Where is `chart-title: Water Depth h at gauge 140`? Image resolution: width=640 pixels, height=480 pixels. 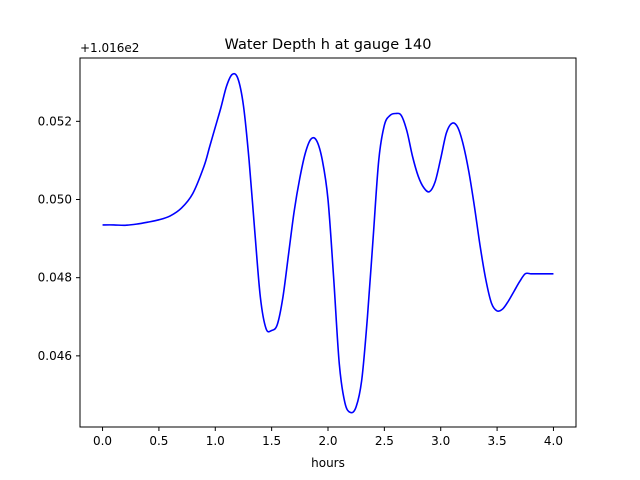
chart-title: Water Depth h at gauge 140 is located at coordinates (328, 45).